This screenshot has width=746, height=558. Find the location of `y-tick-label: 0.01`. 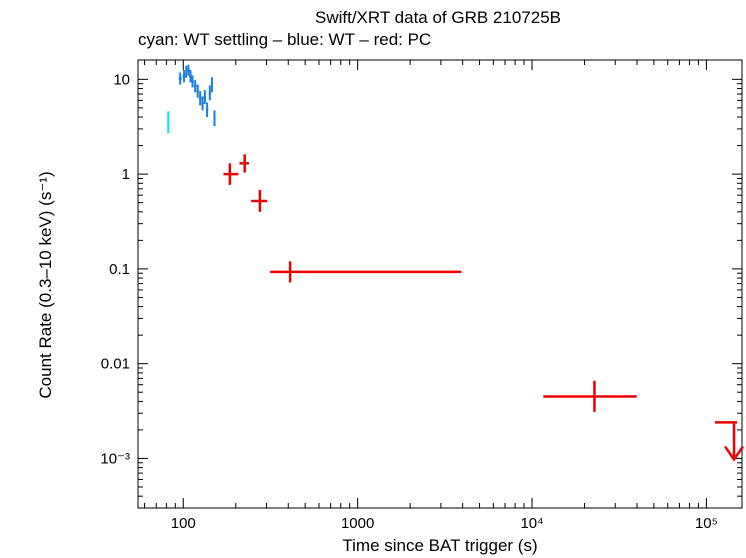

y-tick-label: 0.01 is located at coordinates (115, 364).